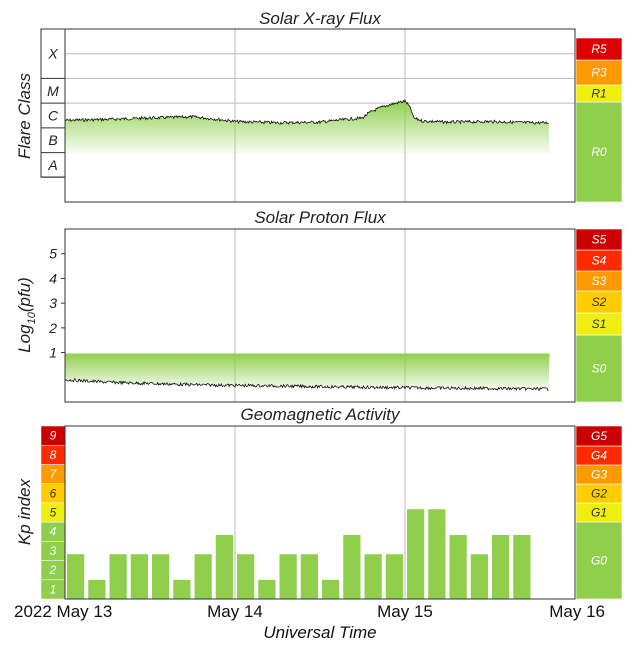 This screenshot has width=640, height=650. I want to click on proton-y-label: Log10(pfu), so click(26, 315).